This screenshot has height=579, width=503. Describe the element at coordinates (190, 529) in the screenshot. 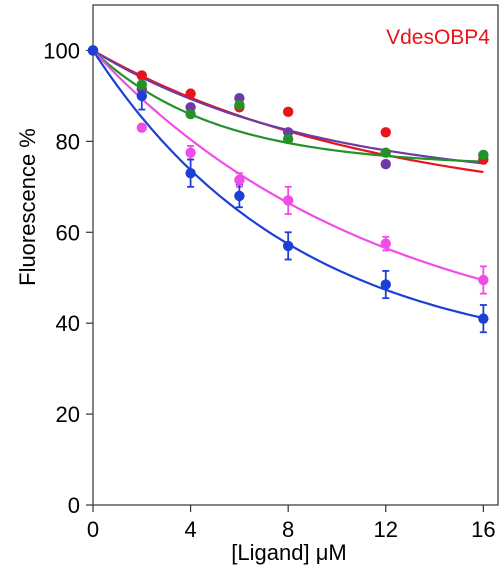

I see `x-tick-label: 4` at that location.